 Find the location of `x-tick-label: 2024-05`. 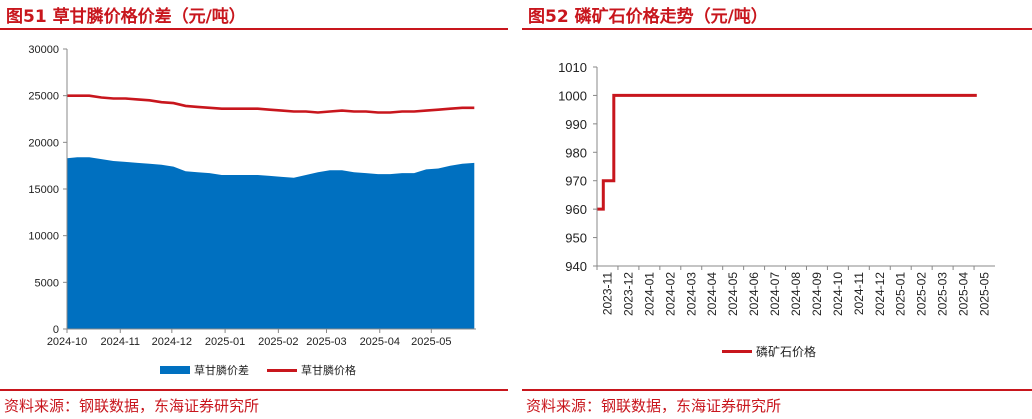

x-tick-label: 2024-05 is located at coordinates (733, 294).